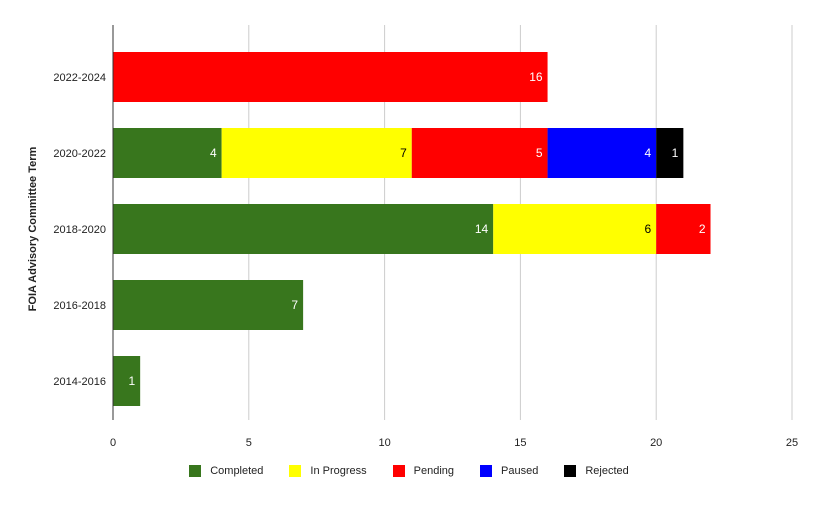 The width and height of the screenshot is (818, 505). Describe the element at coordinates (79, 306) in the screenshot. I see `category-label: 2016-2018` at that location.